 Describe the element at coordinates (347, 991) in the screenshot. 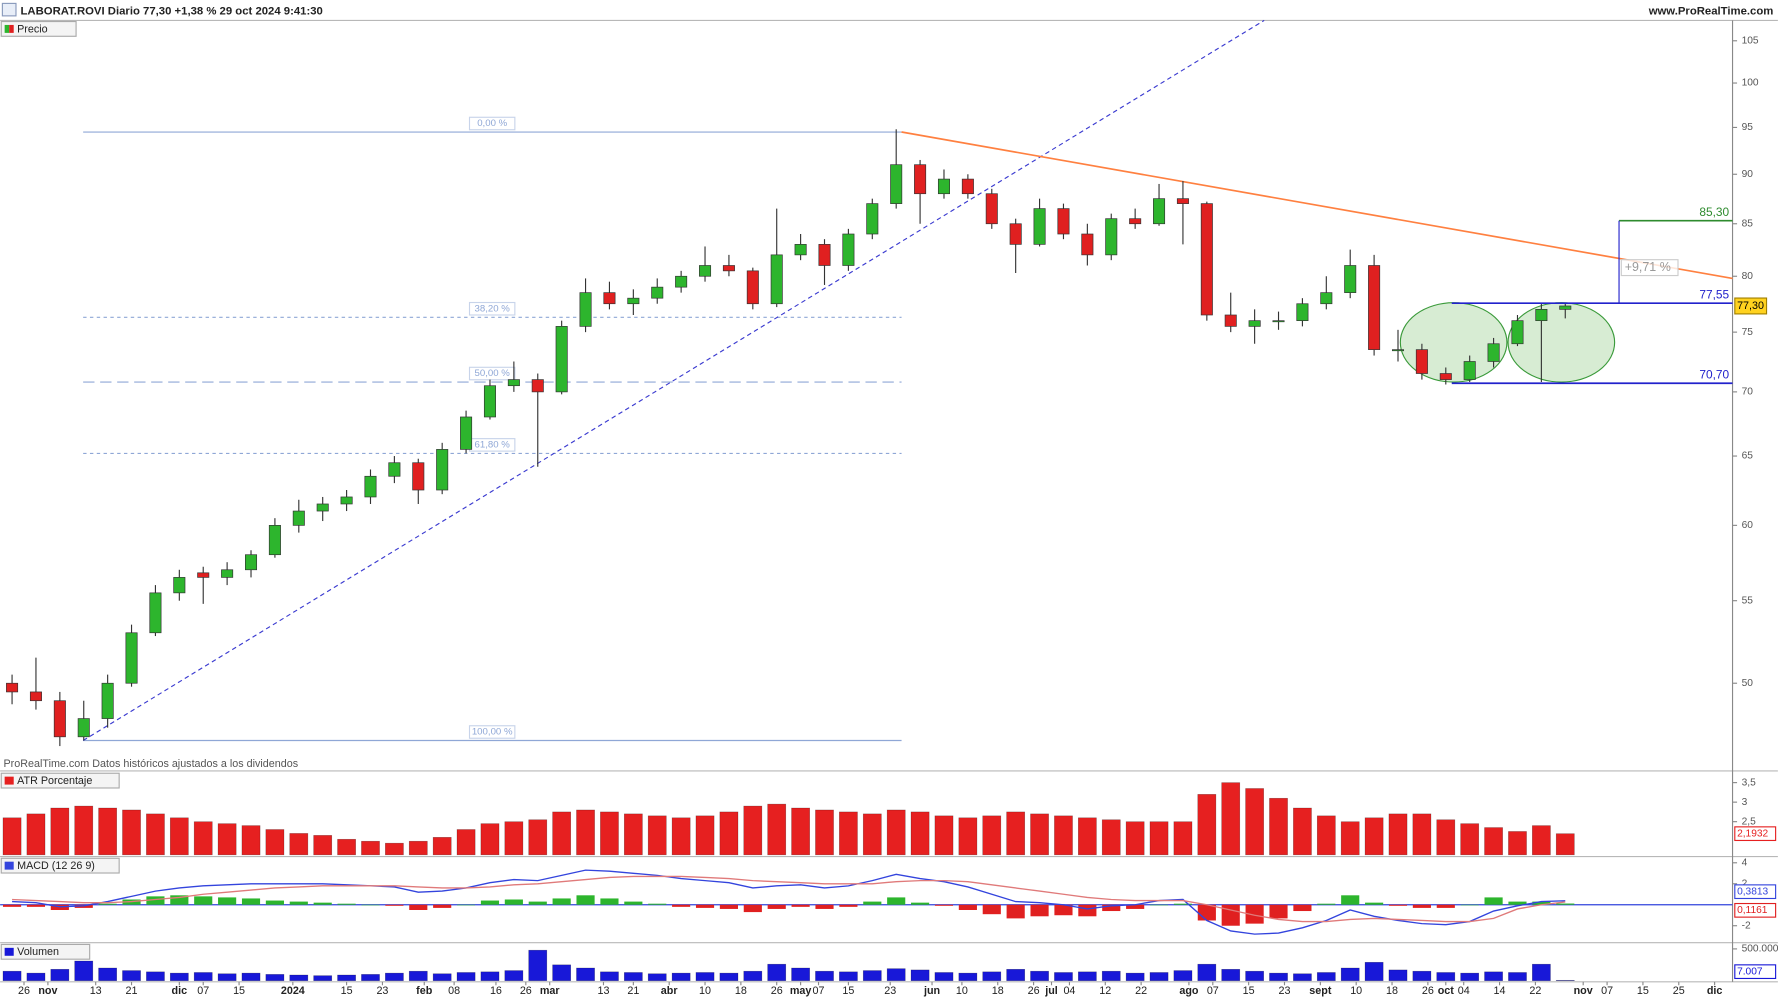

I see `x-tick-label: 15` at that location.